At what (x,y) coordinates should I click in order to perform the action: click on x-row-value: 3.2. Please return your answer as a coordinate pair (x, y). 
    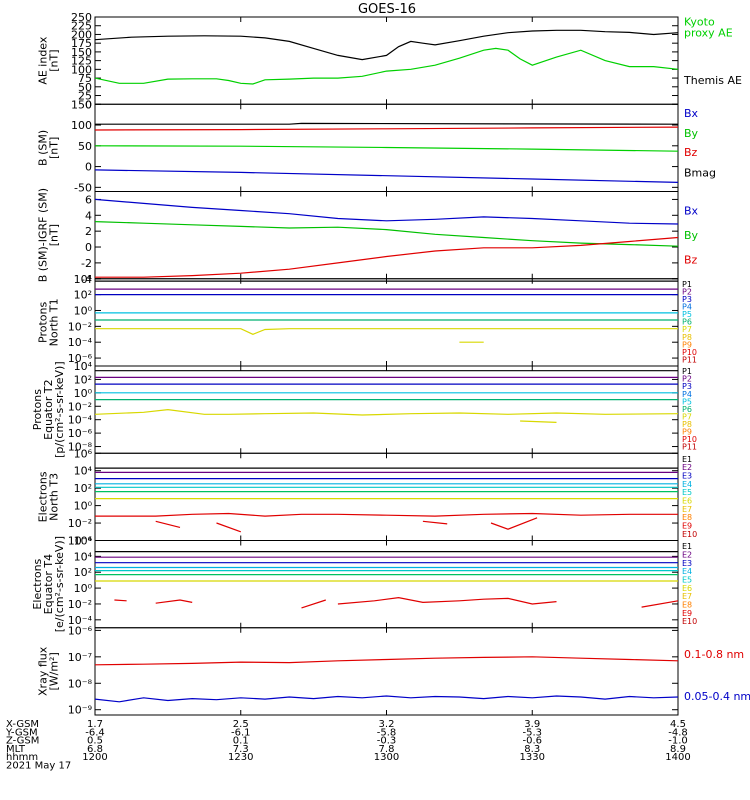
    Looking at the image, I should click on (387, 724).